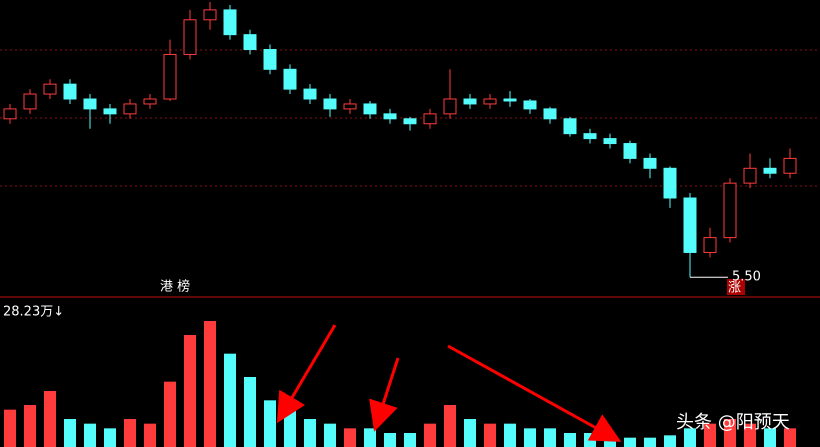 The height and width of the screenshot is (447, 820). Describe the element at coordinates (449, 383) in the screenshot. I see `arrows` at that location.